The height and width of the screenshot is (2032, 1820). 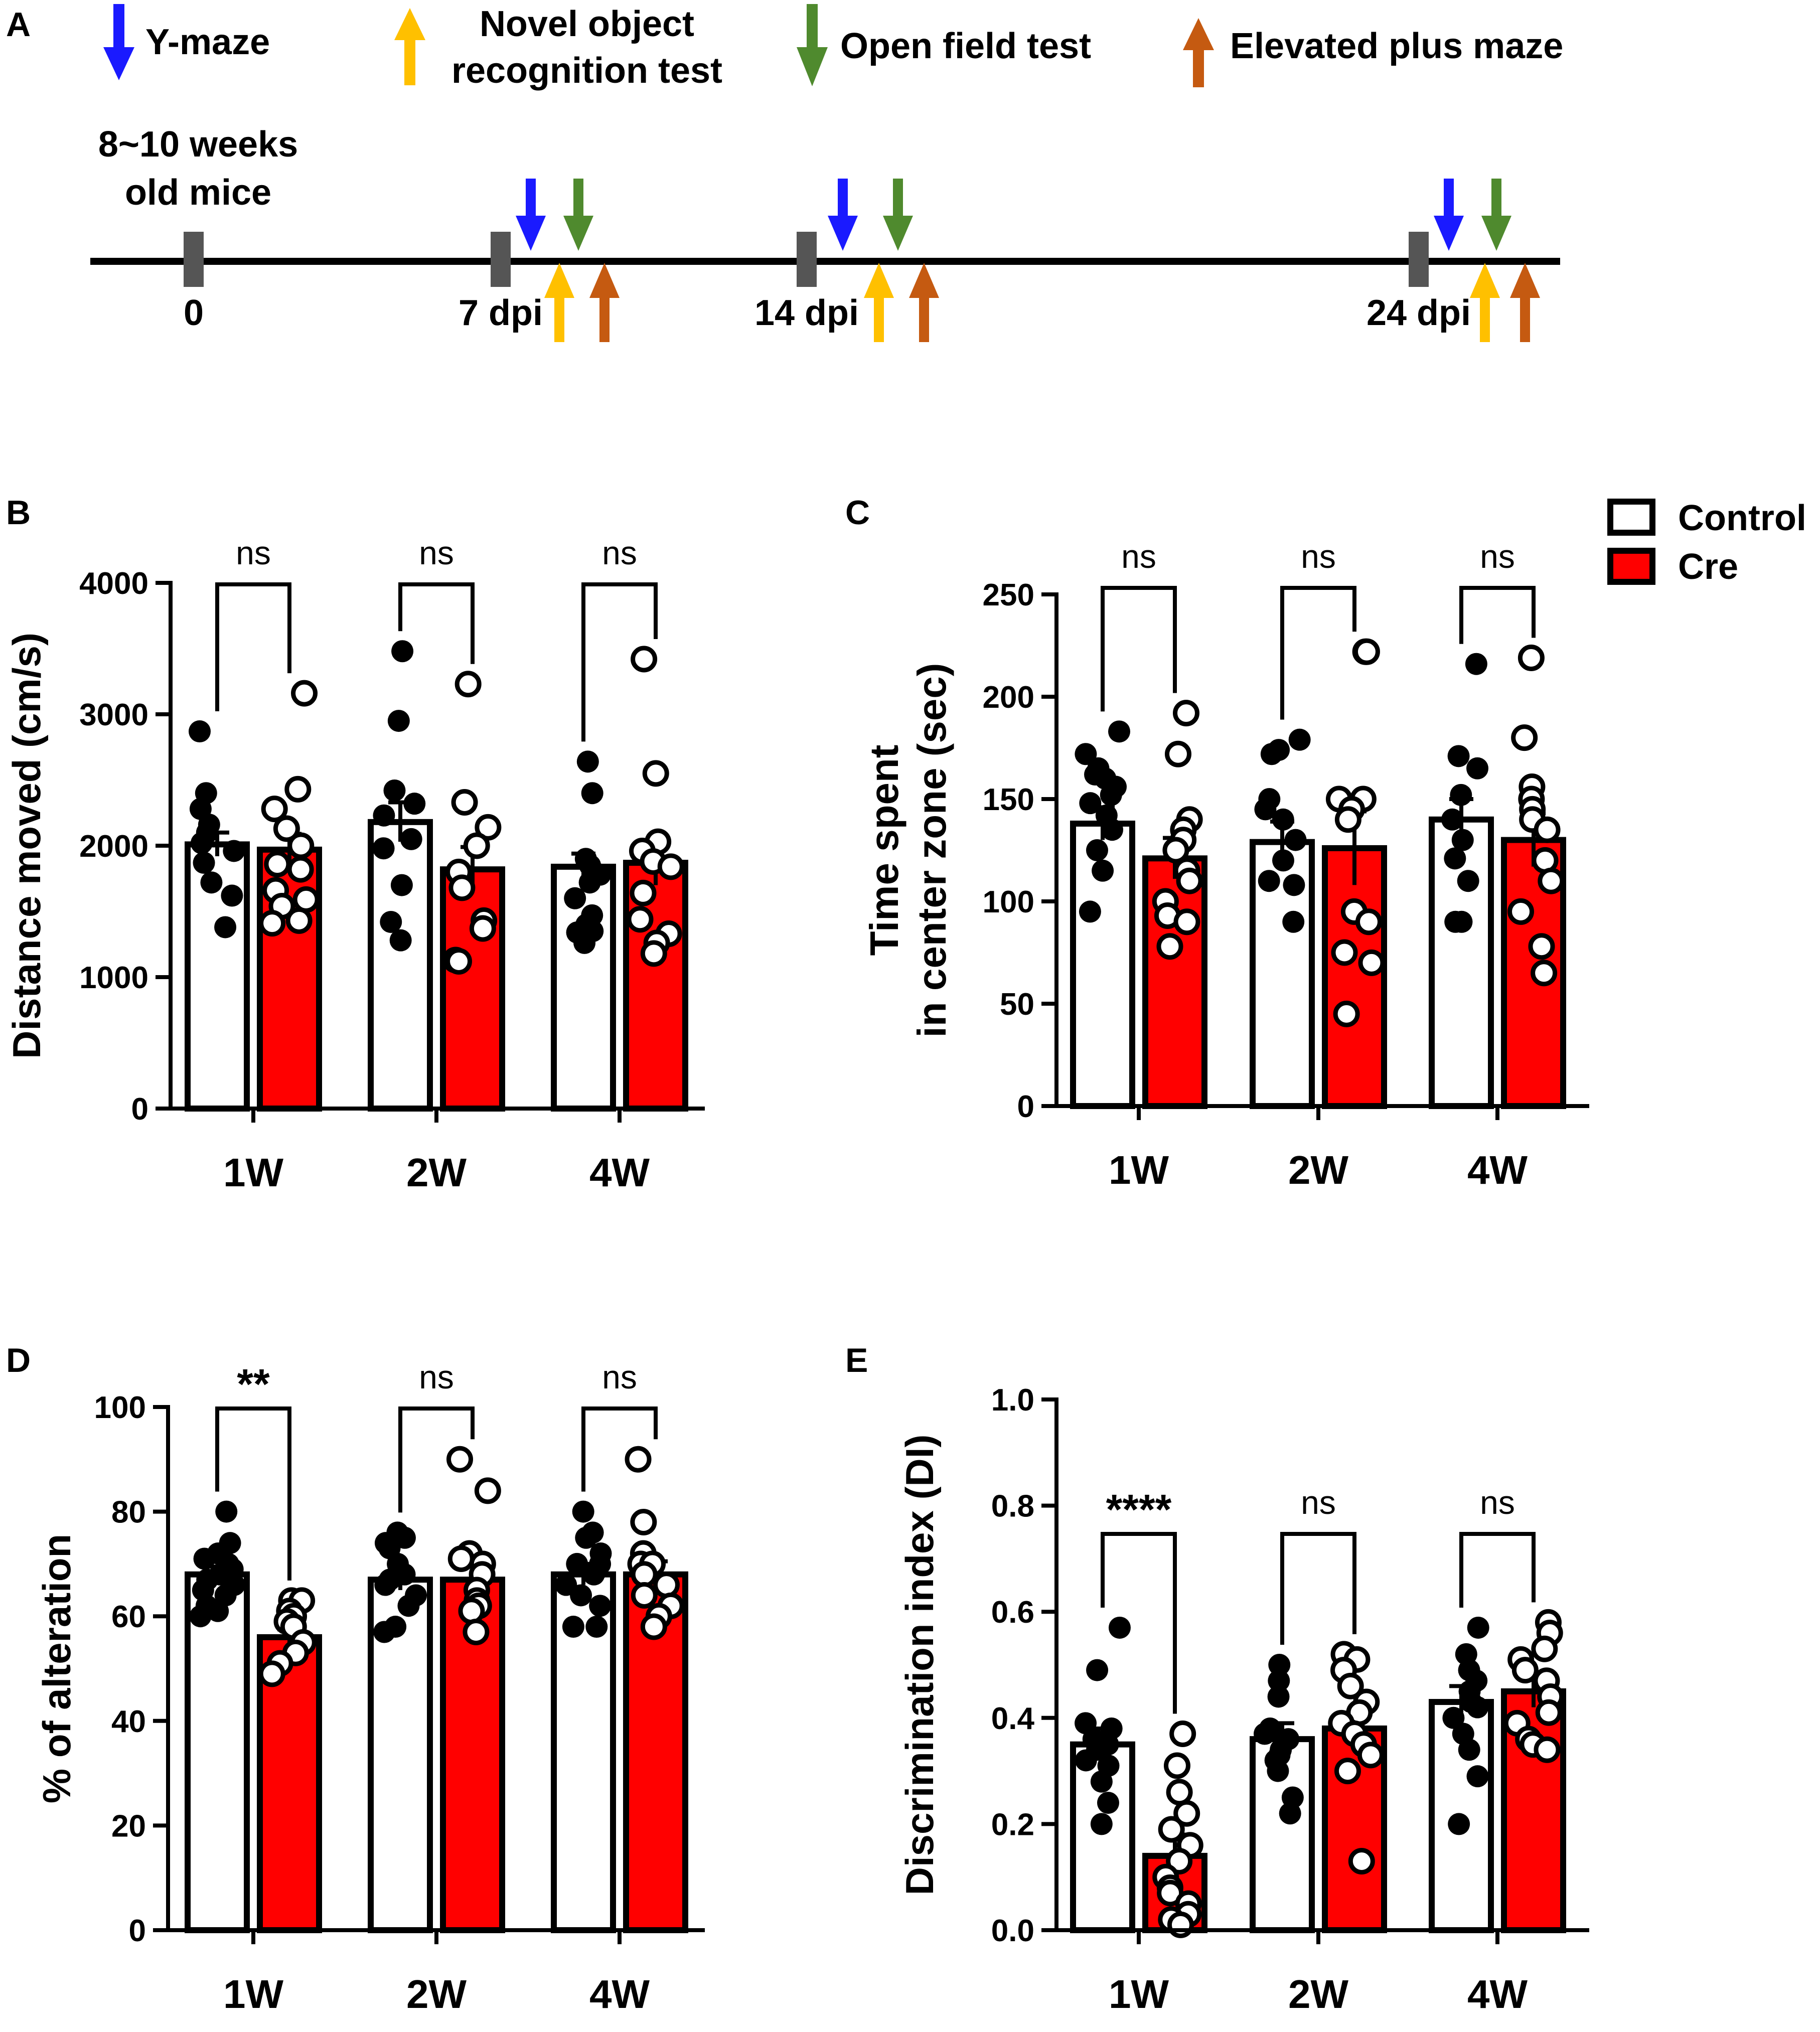 I want to click on timeline-arrows, so click(x=1028, y=260).